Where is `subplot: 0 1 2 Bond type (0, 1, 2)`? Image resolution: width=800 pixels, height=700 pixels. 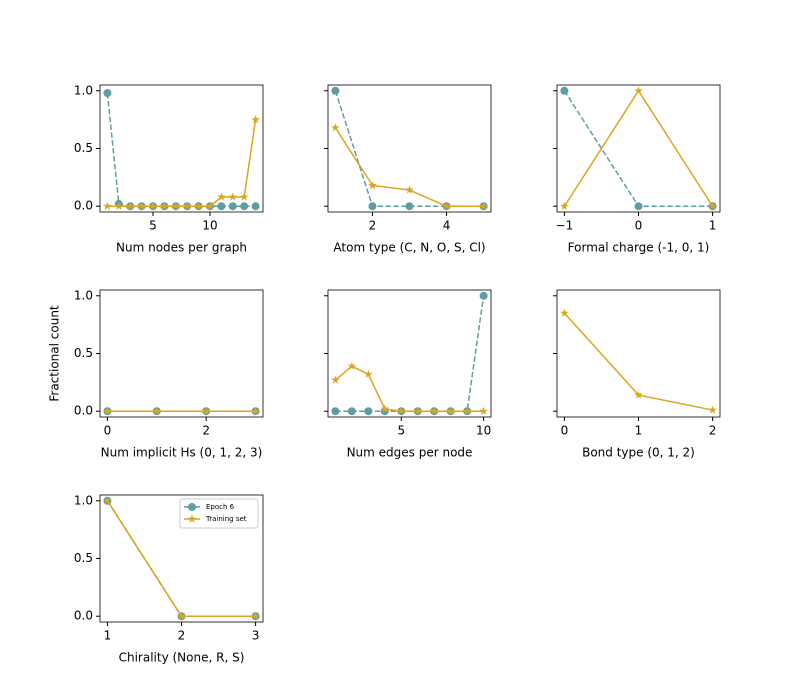
subplot: 0 1 2 Bond type (0, 1, 2) is located at coordinates (637, 374).